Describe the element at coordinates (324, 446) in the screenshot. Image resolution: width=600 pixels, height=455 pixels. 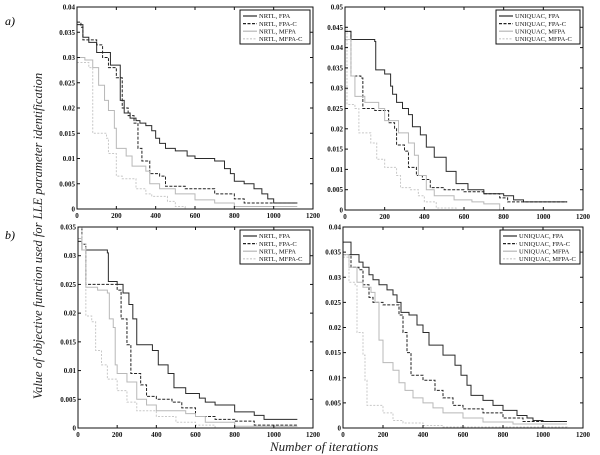
I see `x-axis-label: Number of iterations` at that location.